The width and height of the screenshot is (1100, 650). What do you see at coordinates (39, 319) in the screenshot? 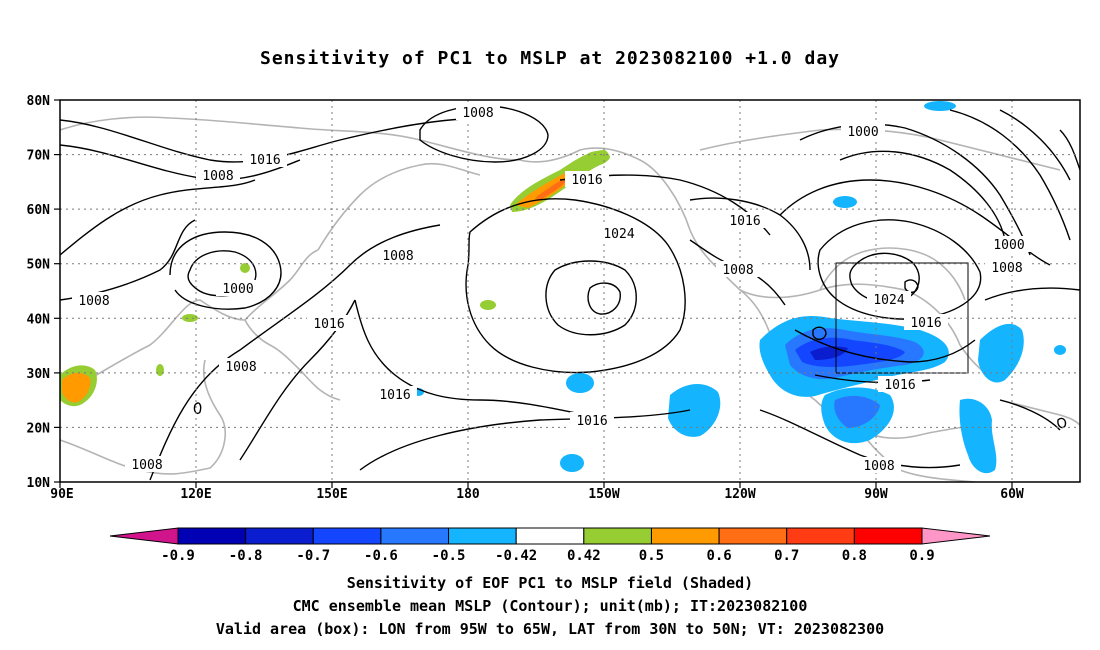
I see `lat-label: 40N` at bounding box center [39, 319].